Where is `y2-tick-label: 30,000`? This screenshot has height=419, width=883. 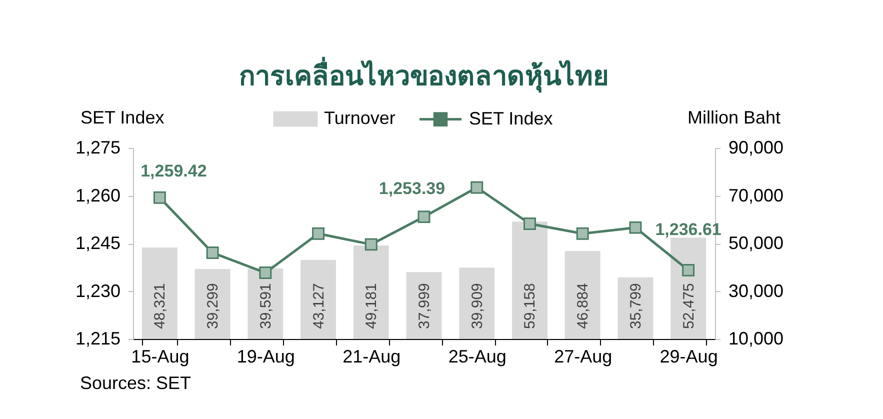
y2-tick-label: 30,000 is located at coordinates (756, 290).